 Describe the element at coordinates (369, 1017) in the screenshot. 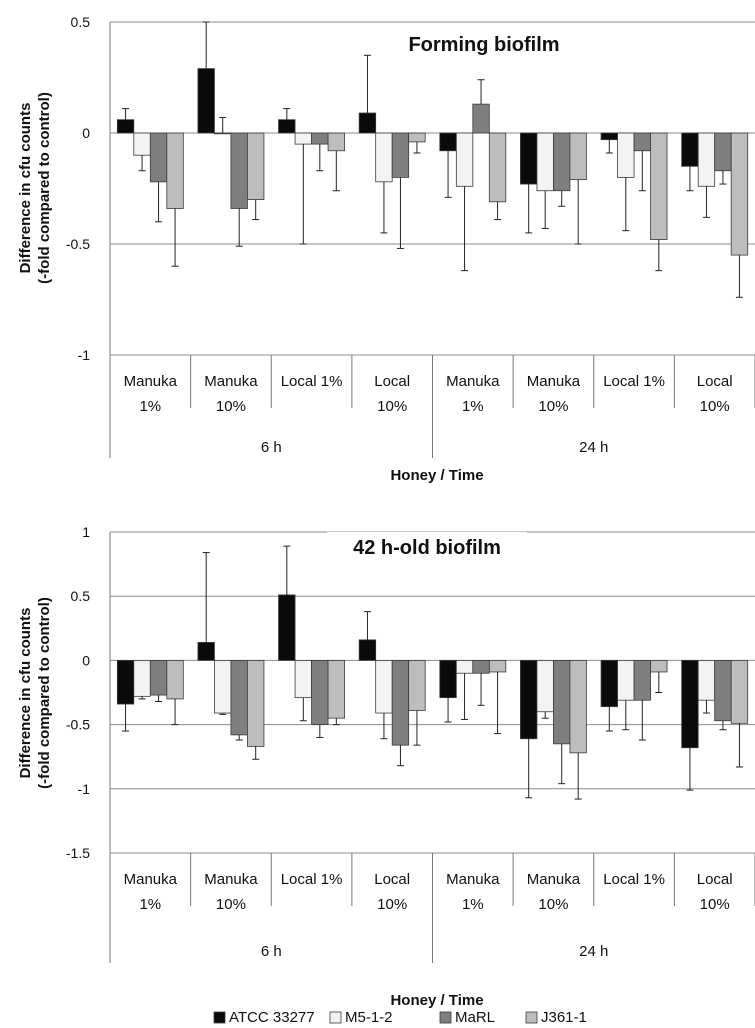

I see `legend-label: M5-1-2` at that location.